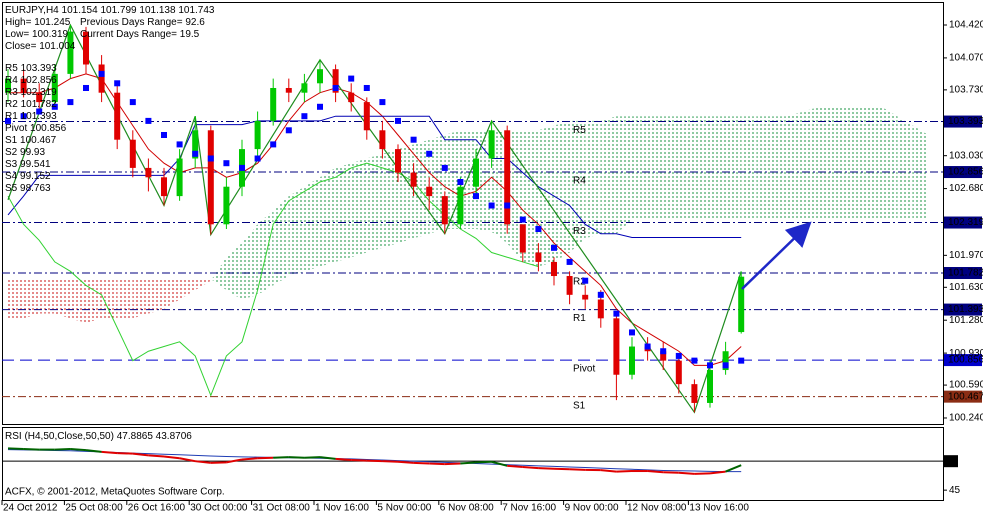 The height and width of the screenshot is (515, 983). I want to click on y-tick-label: 102.680, so click(966, 188).